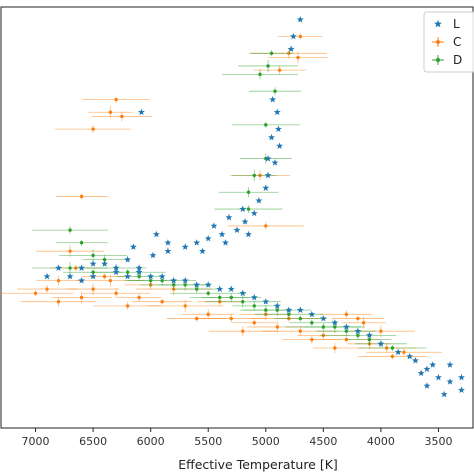 The width and height of the screenshot is (474, 474). What do you see at coordinates (438, 23) in the screenshot?
I see `legend-marker` at bounding box center [438, 23].